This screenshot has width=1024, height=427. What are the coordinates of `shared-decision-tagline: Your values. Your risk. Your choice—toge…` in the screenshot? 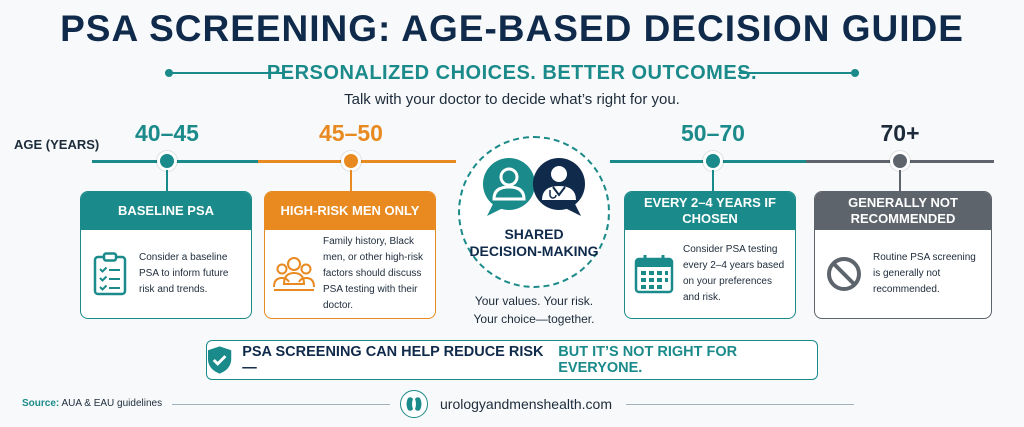 It's located at (534, 310).